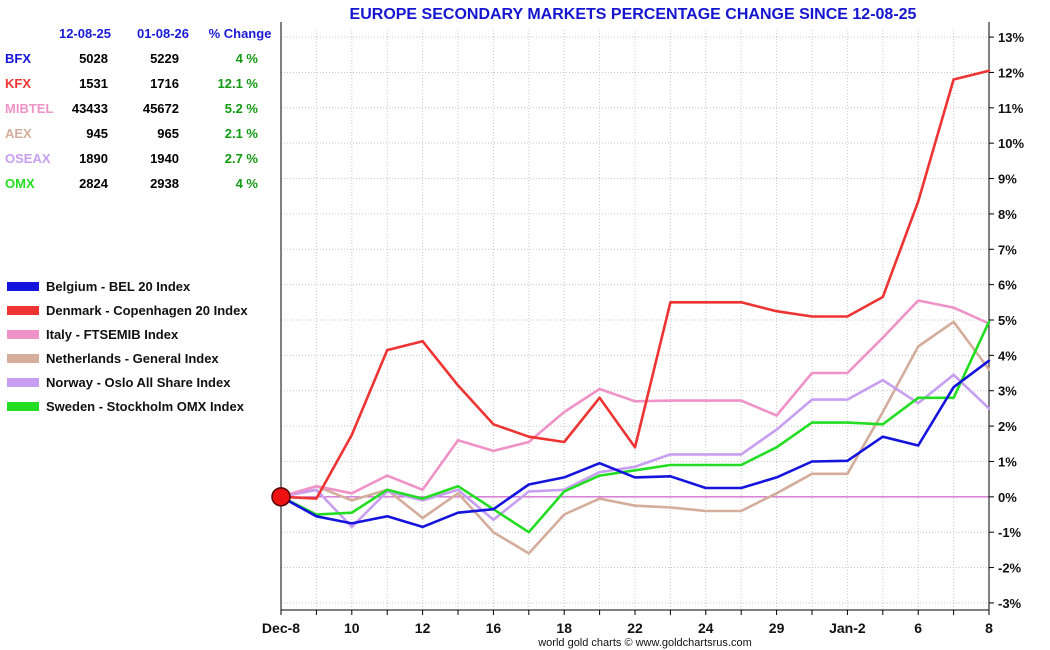  I want to click on y-tick-label: 2%, so click(1007, 426).